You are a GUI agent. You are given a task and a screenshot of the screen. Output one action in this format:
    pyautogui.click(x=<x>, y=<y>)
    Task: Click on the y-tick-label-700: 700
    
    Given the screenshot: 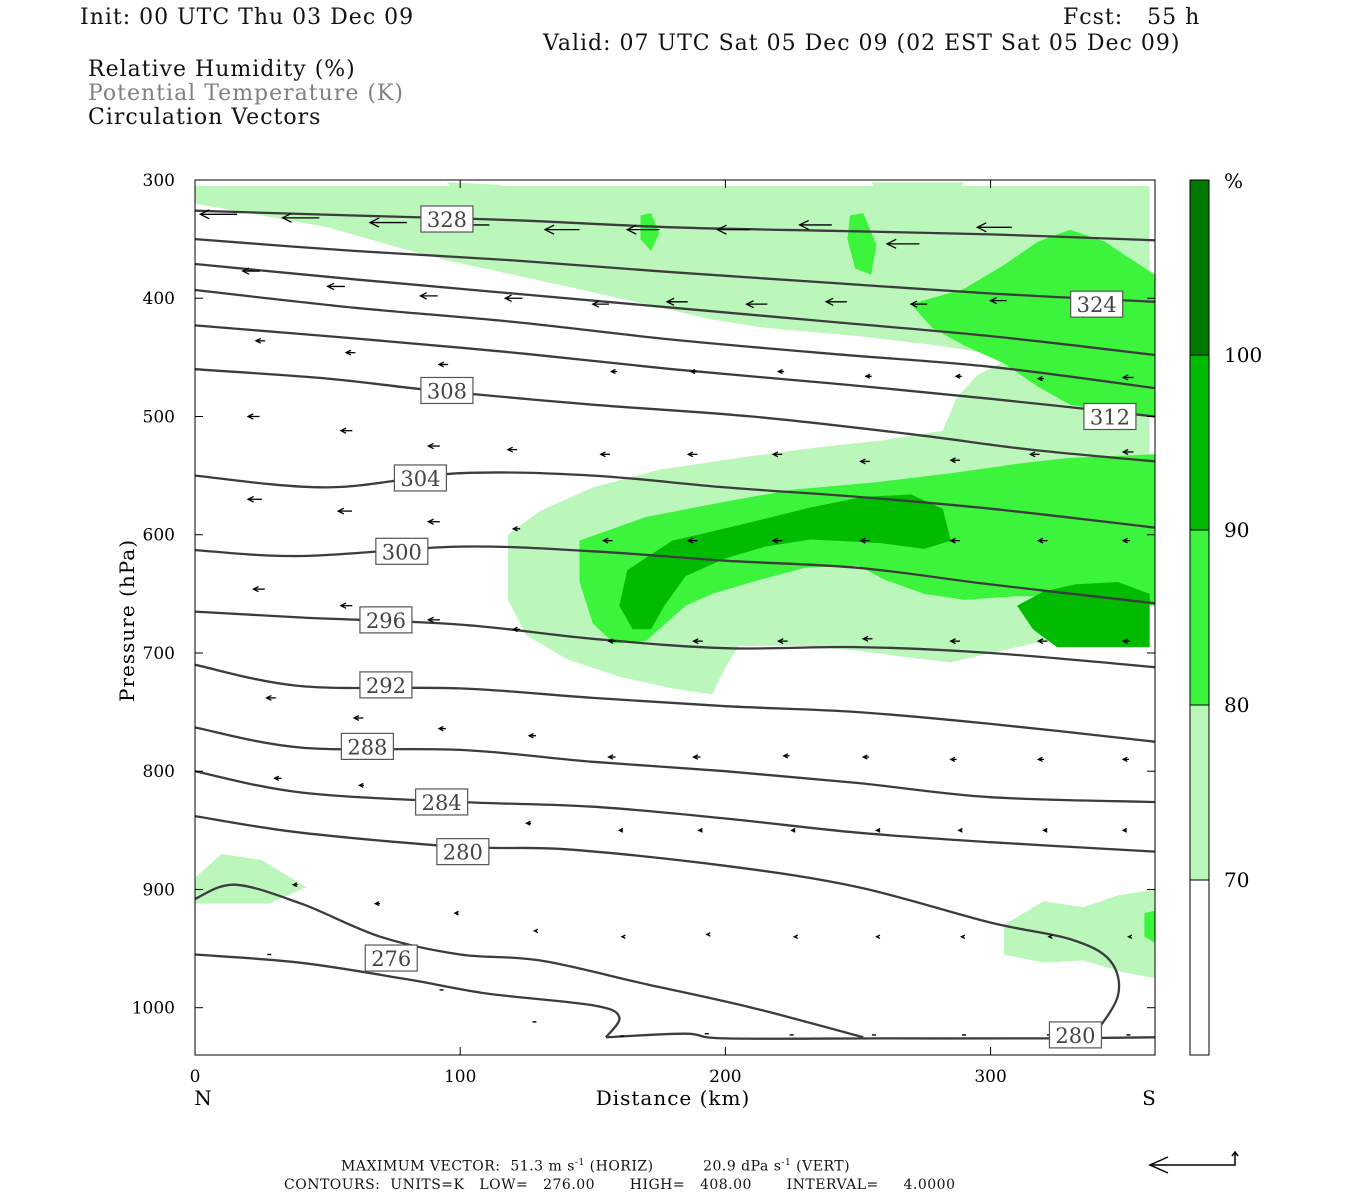 What is the action you would take?
    pyautogui.click(x=159, y=654)
    